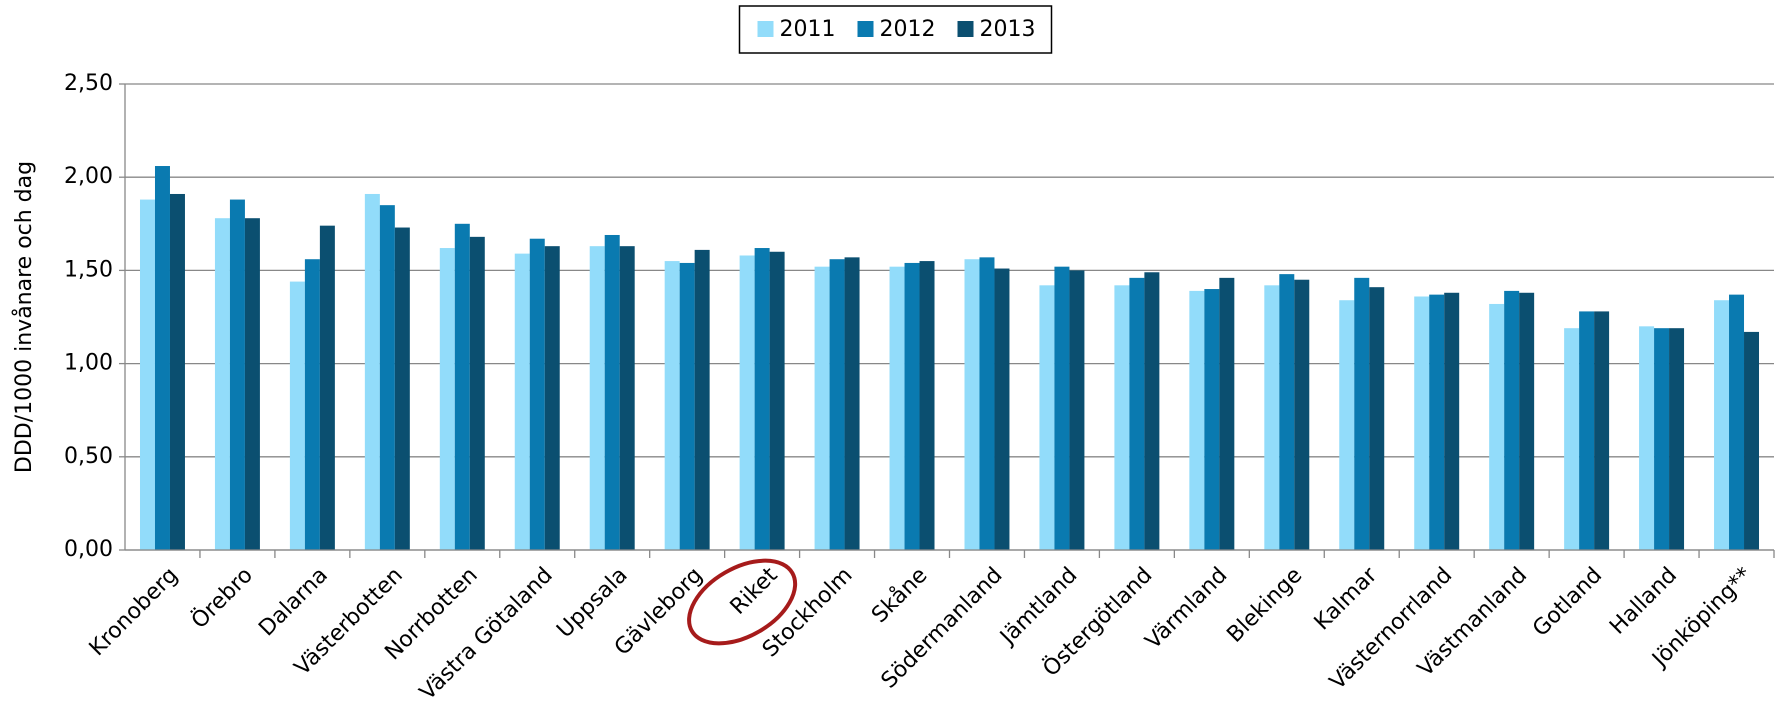 This screenshot has width=1781, height=714. What do you see at coordinates (88, 456) in the screenshot?
I see `y-tick-label: 0,50` at bounding box center [88, 456].